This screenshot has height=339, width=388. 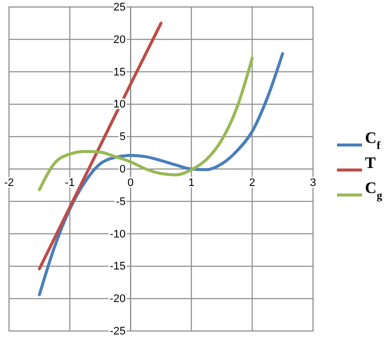 I want to click on legend-label: C$_{g}$, so click(x=374, y=191).